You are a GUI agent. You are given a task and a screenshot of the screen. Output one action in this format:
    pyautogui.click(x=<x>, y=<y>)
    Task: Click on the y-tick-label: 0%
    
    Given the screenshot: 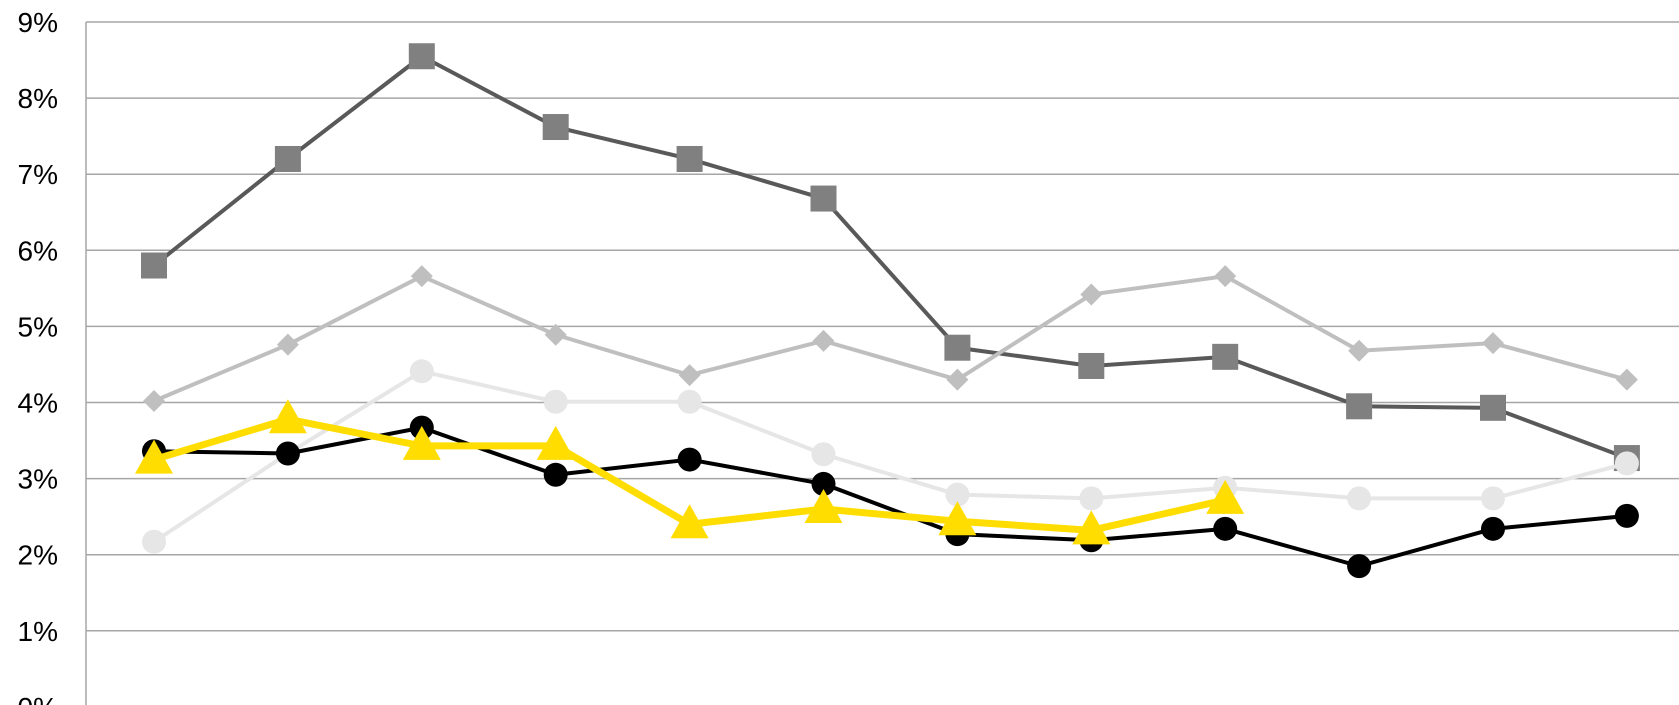 What is the action you would take?
    pyautogui.click(x=38, y=698)
    